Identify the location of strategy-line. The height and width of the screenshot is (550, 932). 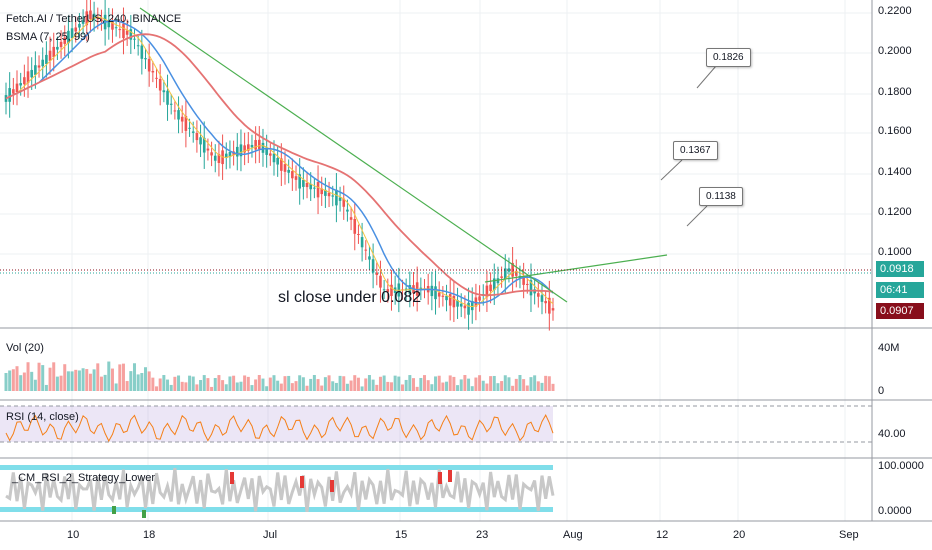
(280, 489).